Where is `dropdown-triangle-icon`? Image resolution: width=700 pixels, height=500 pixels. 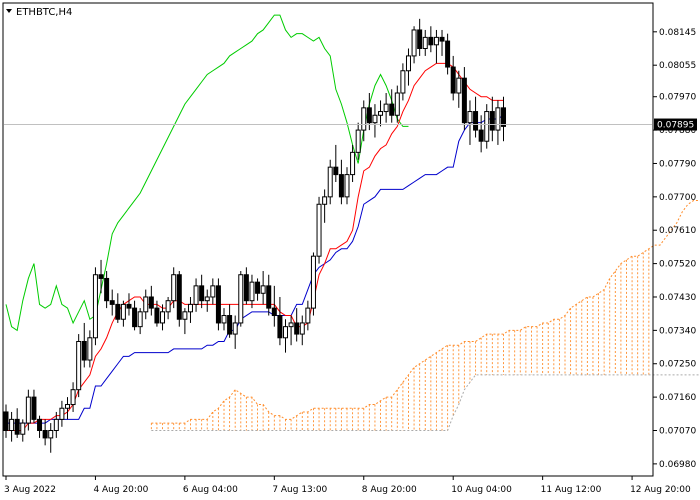 dropdown-triangle-icon is located at coordinates (9, 11).